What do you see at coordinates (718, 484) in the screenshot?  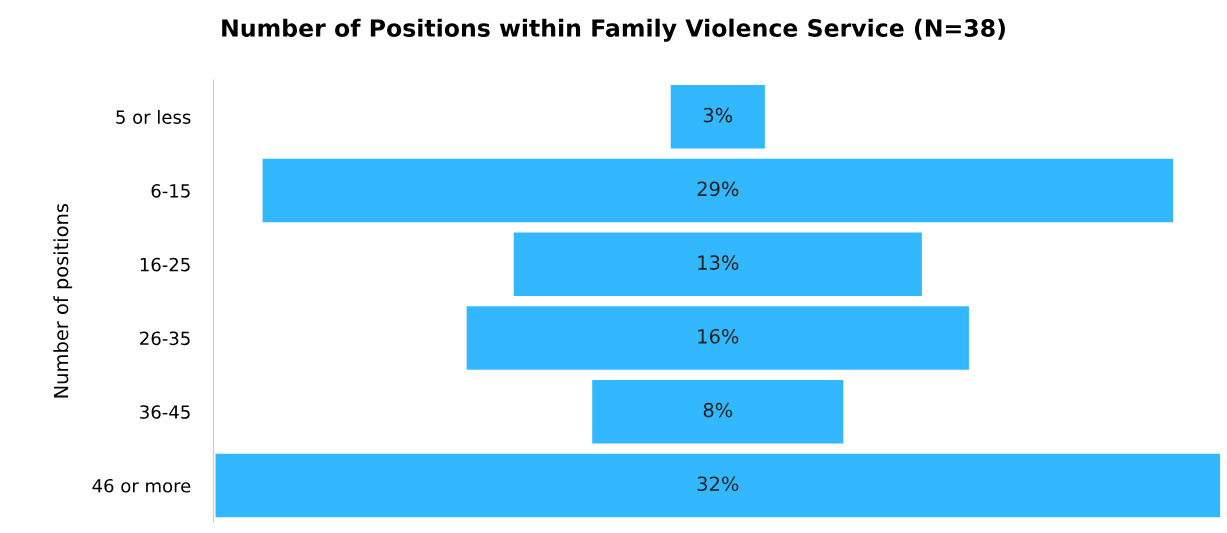 I see `data-label: 32%` at bounding box center [718, 484].